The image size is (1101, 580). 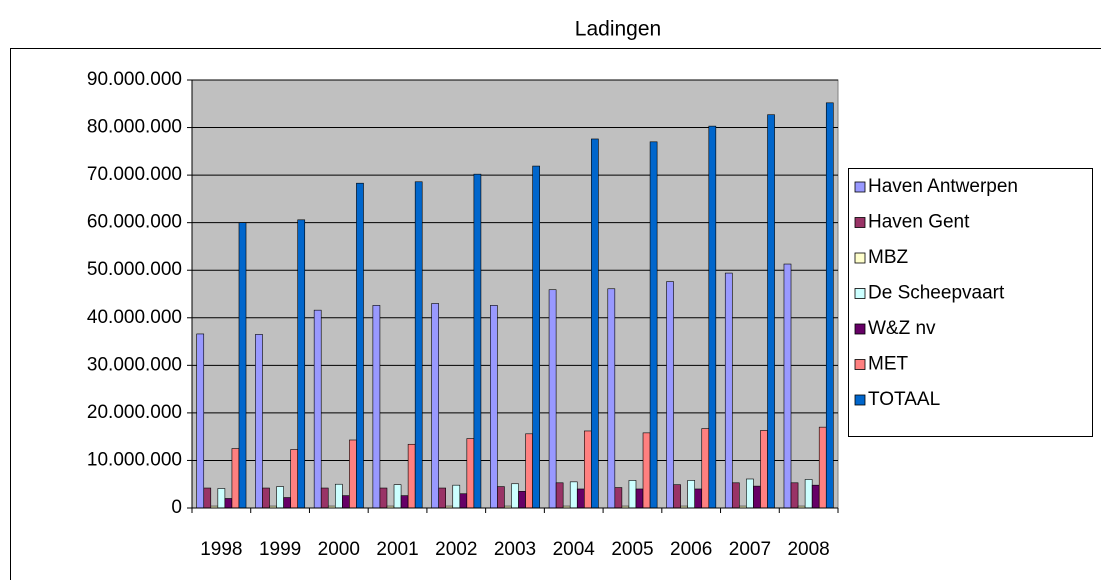 I want to click on y-tick-label: 80.000.000, so click(x=134, y=127).